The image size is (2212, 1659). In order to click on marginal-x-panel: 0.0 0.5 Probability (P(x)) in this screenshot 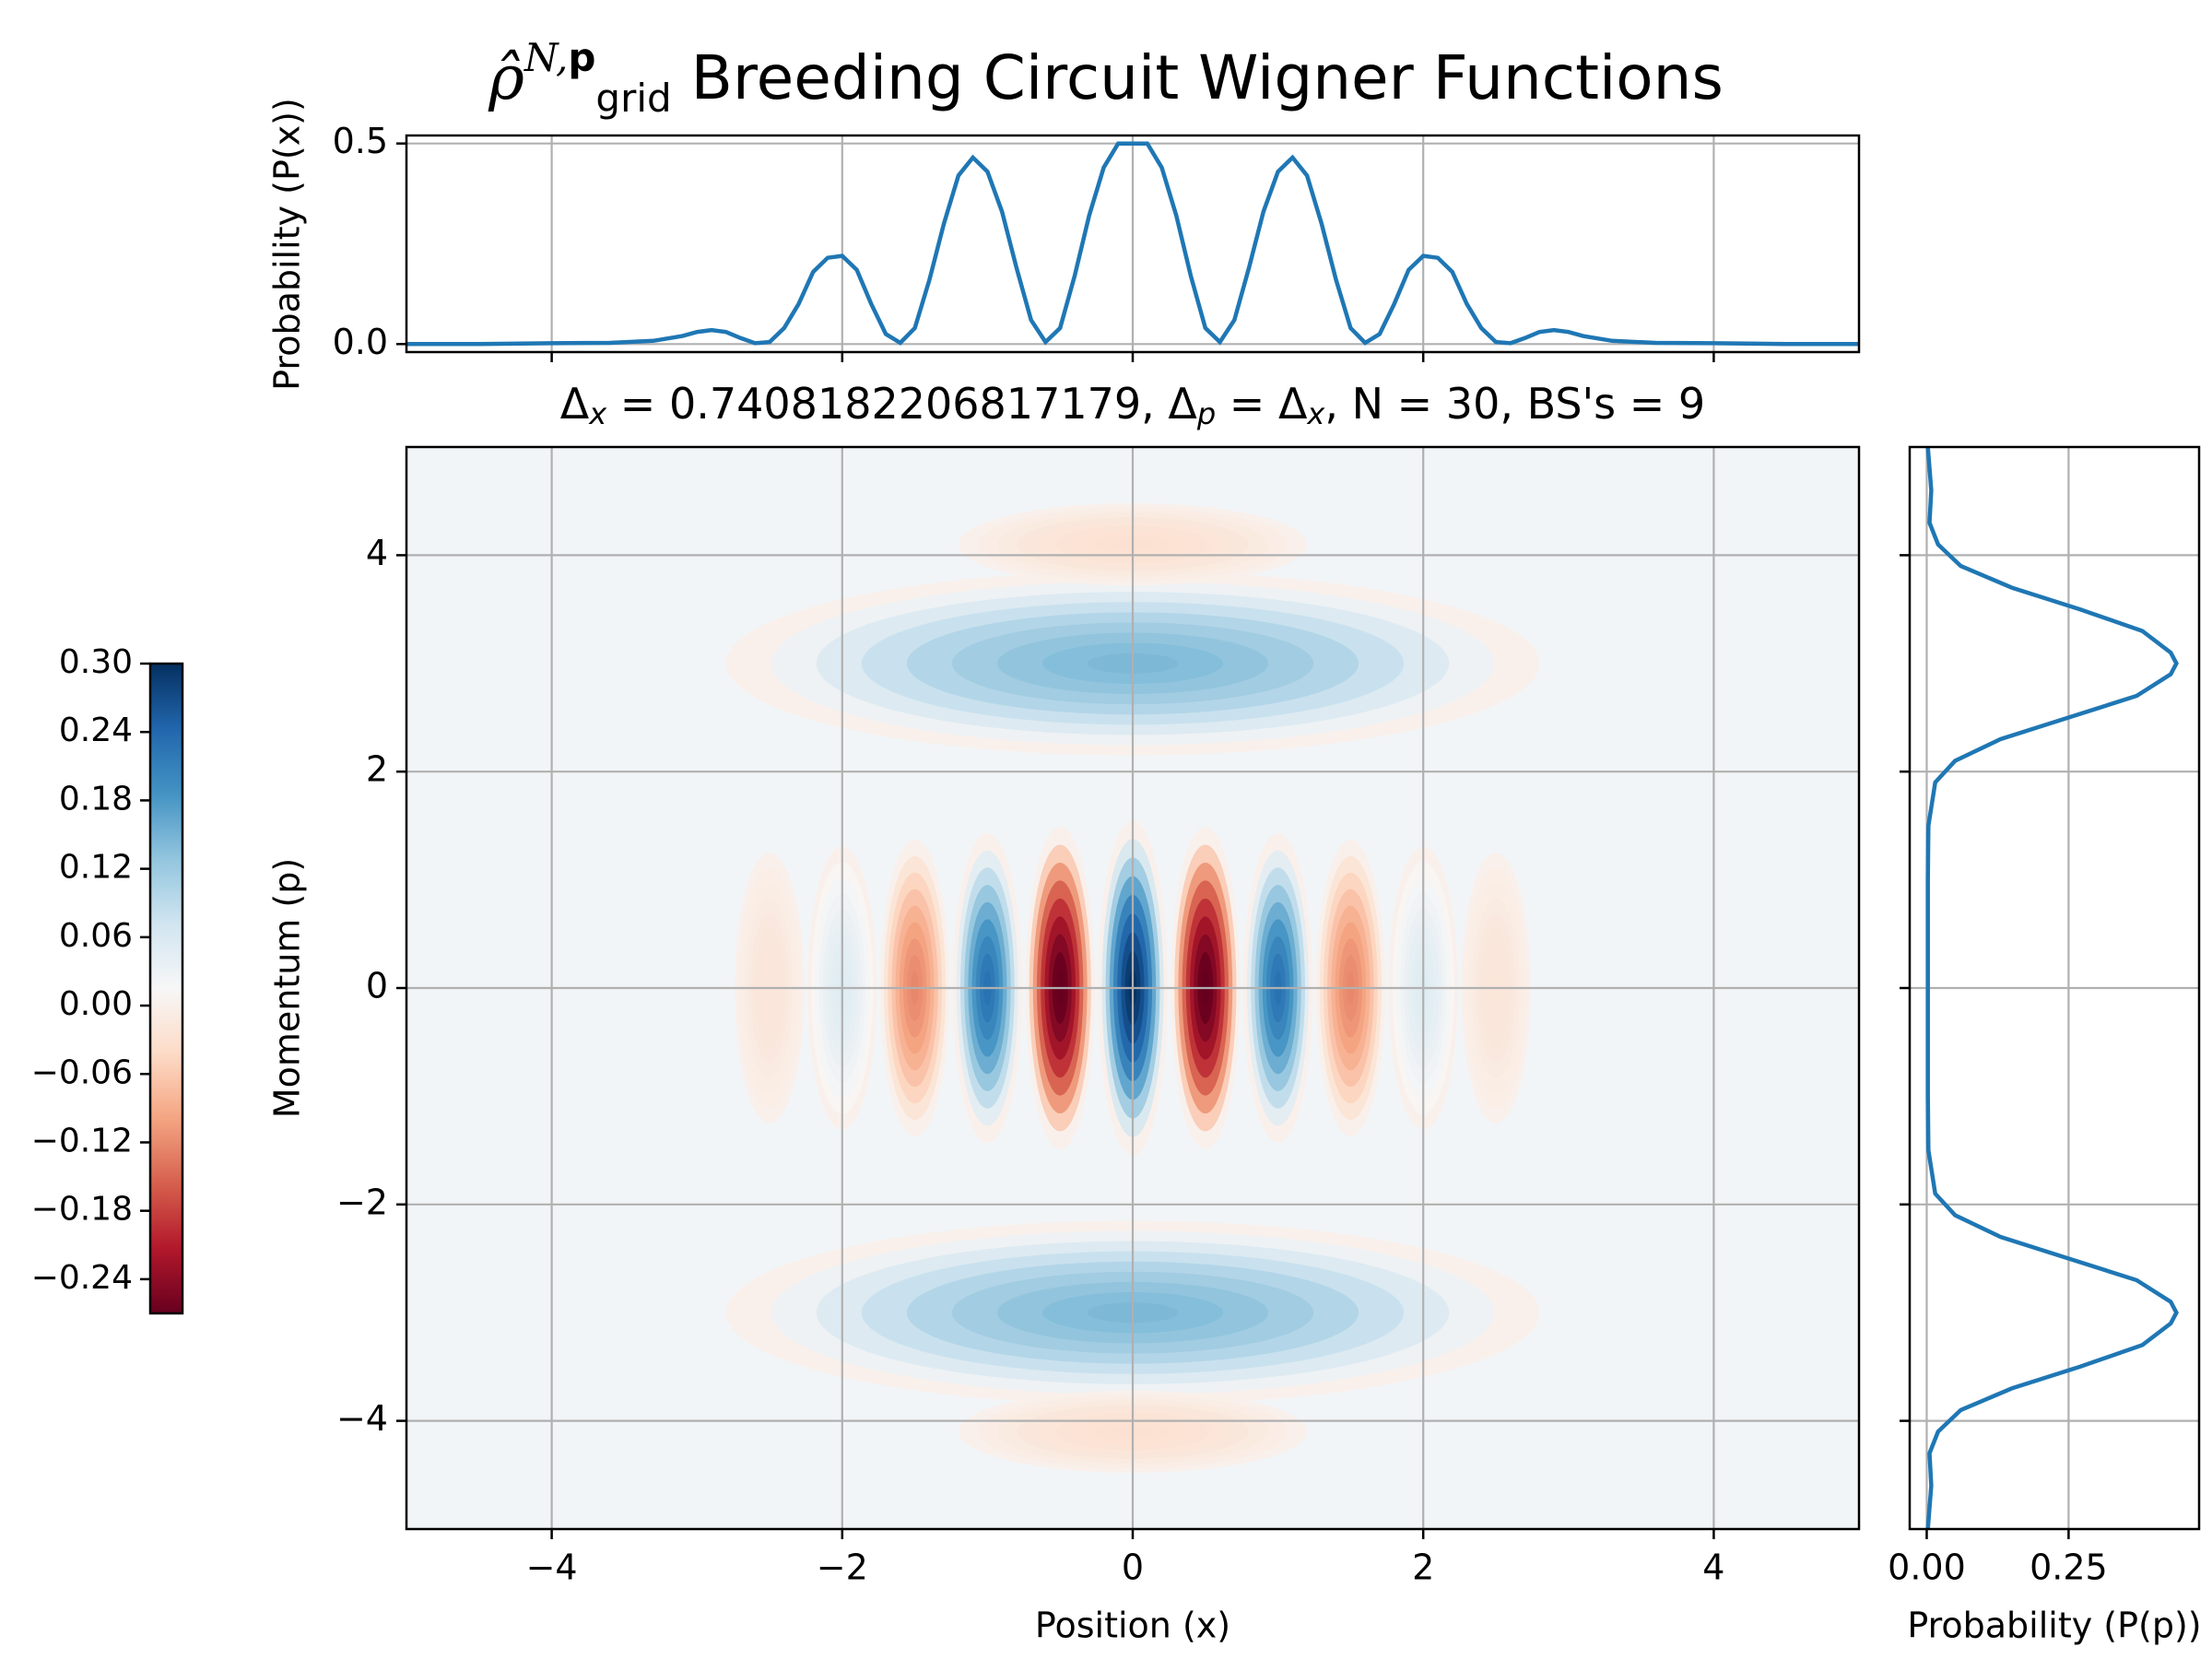, I will do `click(1064, 244)`.